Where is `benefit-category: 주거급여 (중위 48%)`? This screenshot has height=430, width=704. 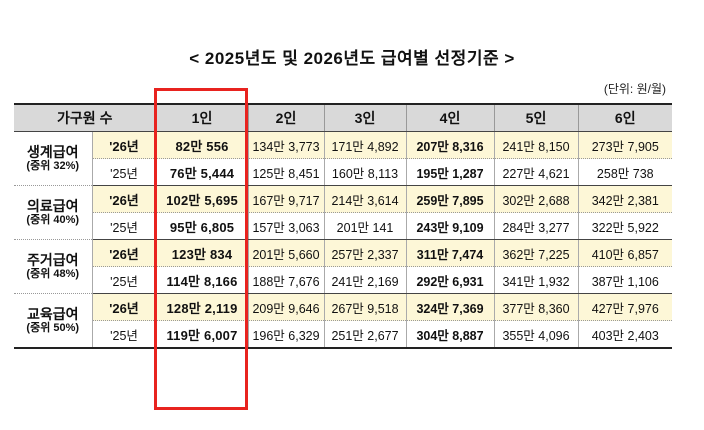 benefit-category: 주거급여 (중위 48%) is located at coordinates (53, 266).